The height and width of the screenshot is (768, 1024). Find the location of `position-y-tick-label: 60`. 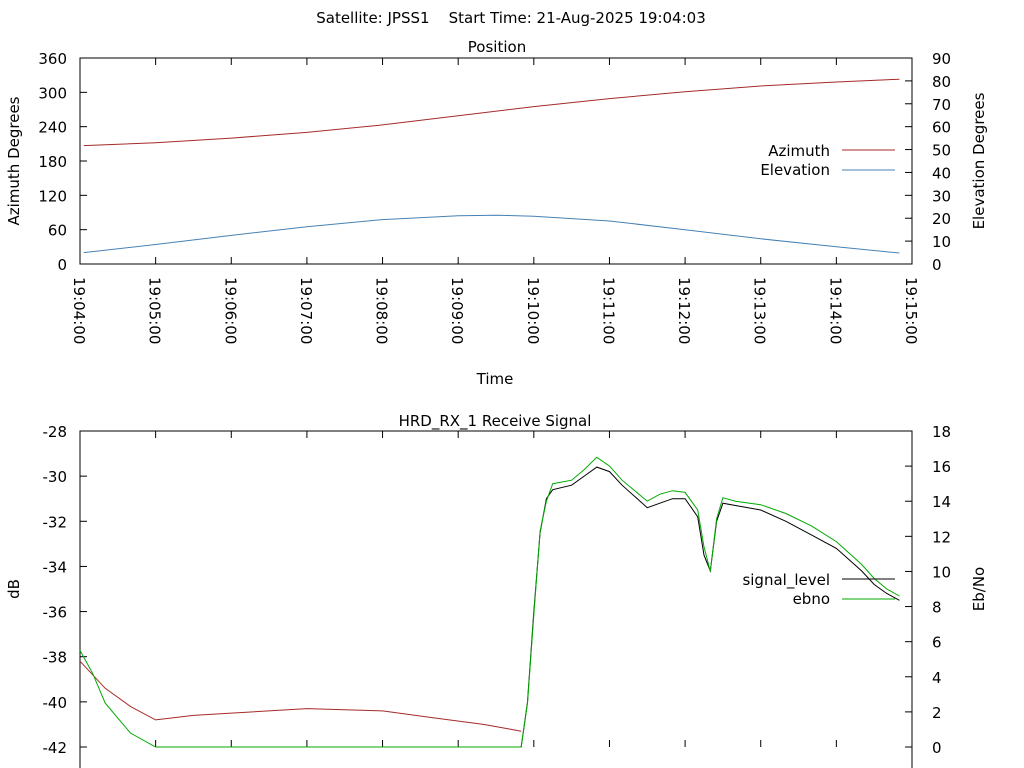

position-y-tick-label: 60 is located at coordinates (57, 231).